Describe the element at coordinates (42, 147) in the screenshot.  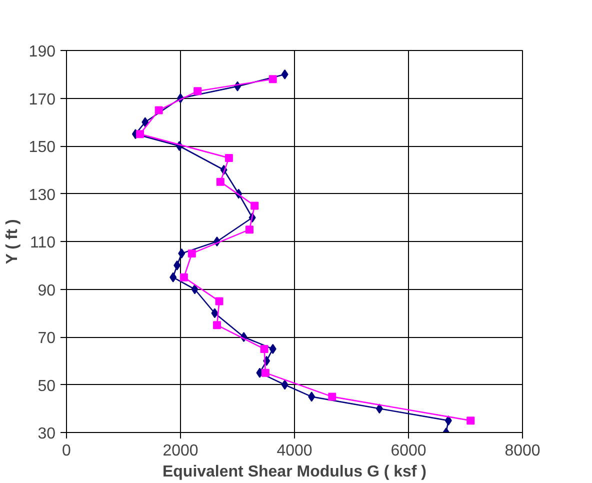
I see `y-tick-label: 150` at that location.